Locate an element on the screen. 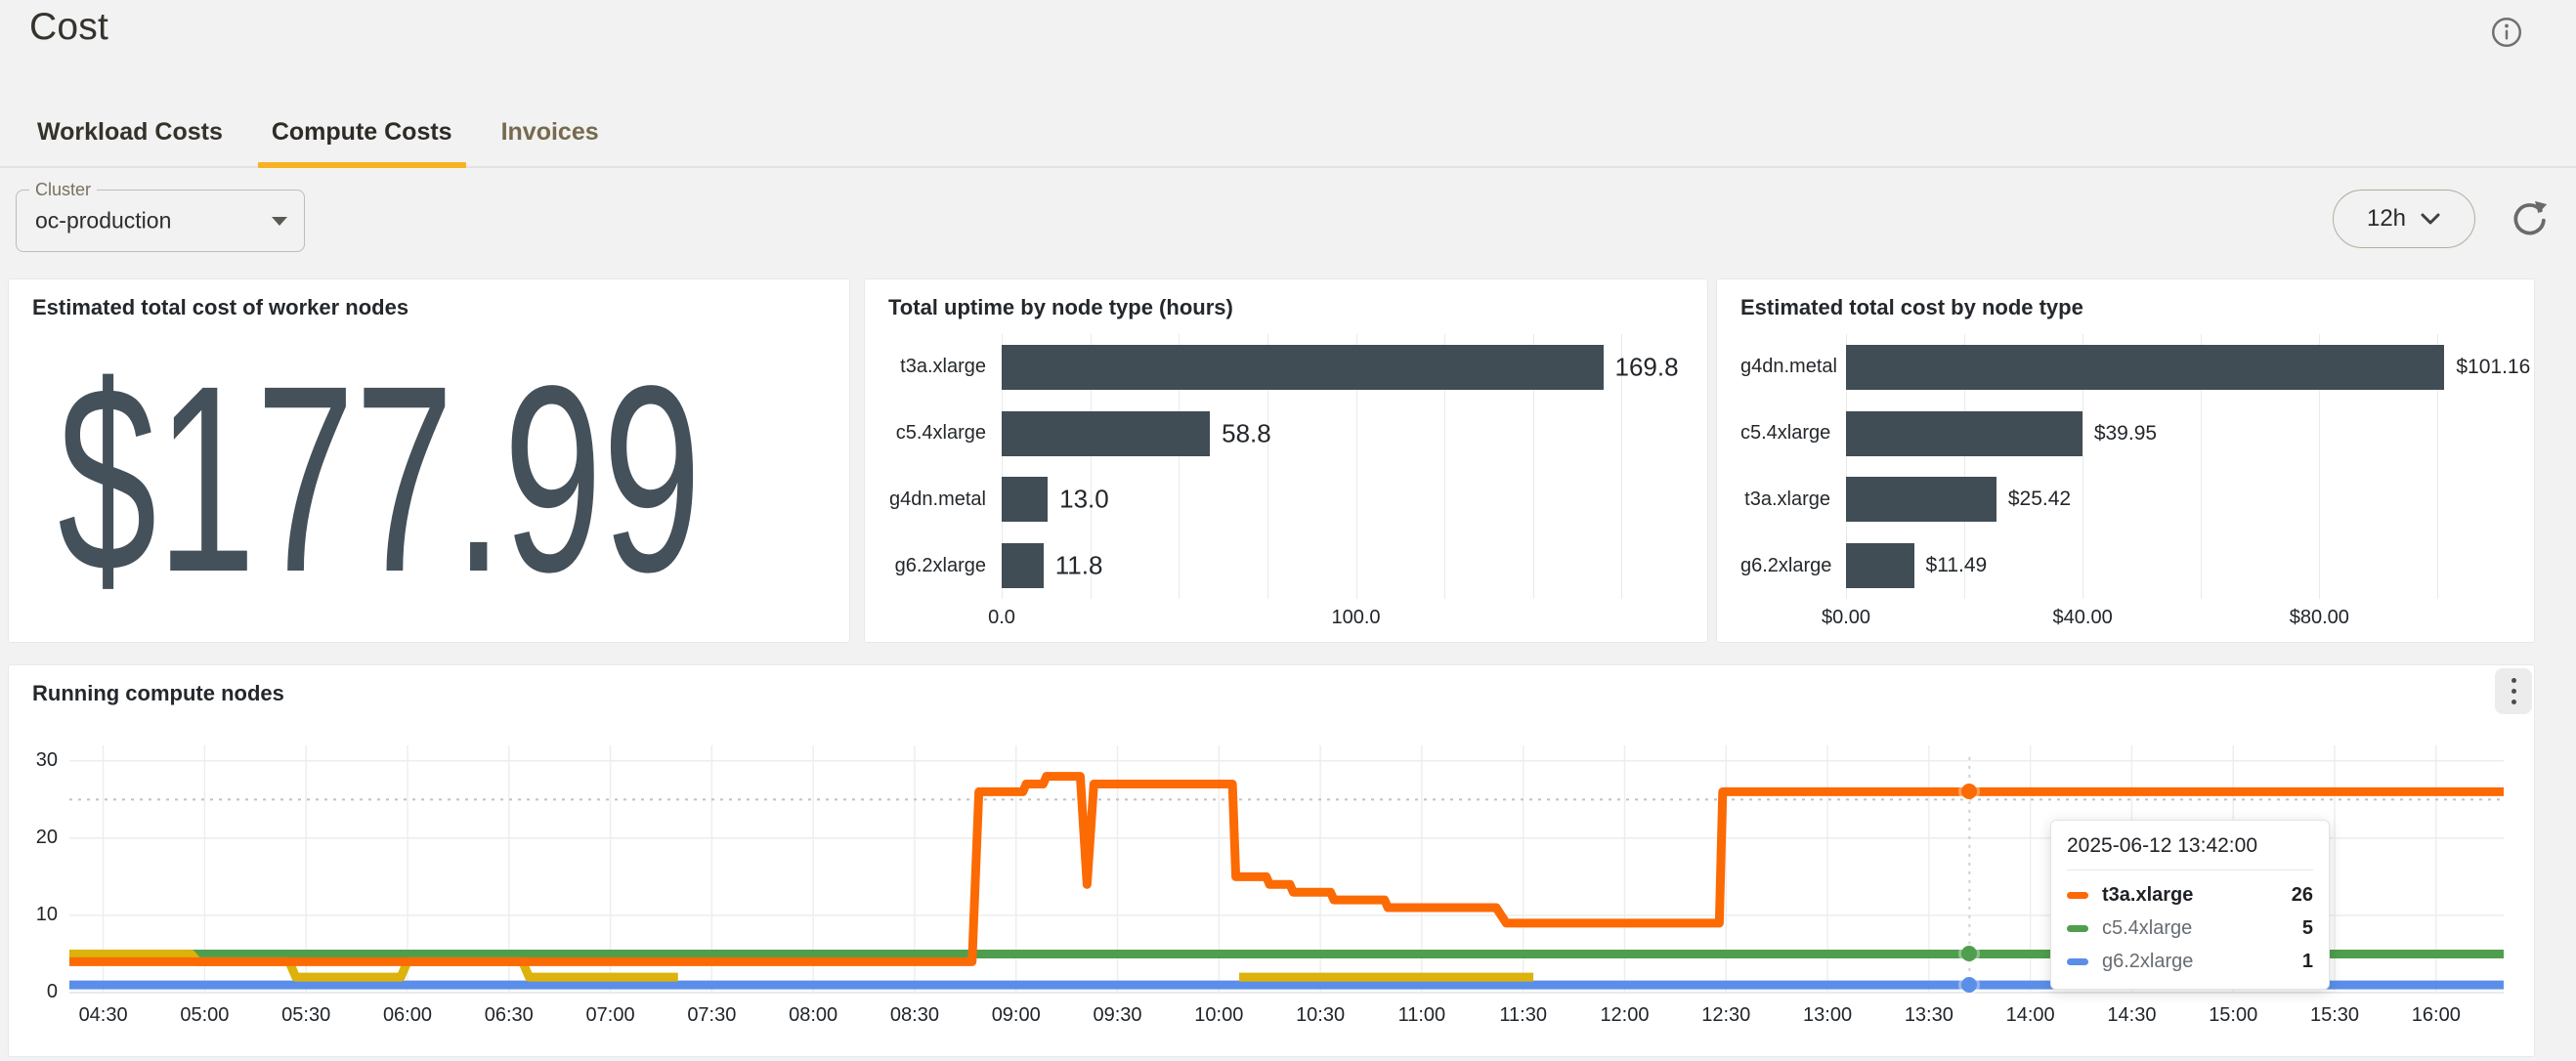 The width and height of the screenshot is (2576, 1061). cluster-select-value: oc-production is located at coordinates (104, 220).